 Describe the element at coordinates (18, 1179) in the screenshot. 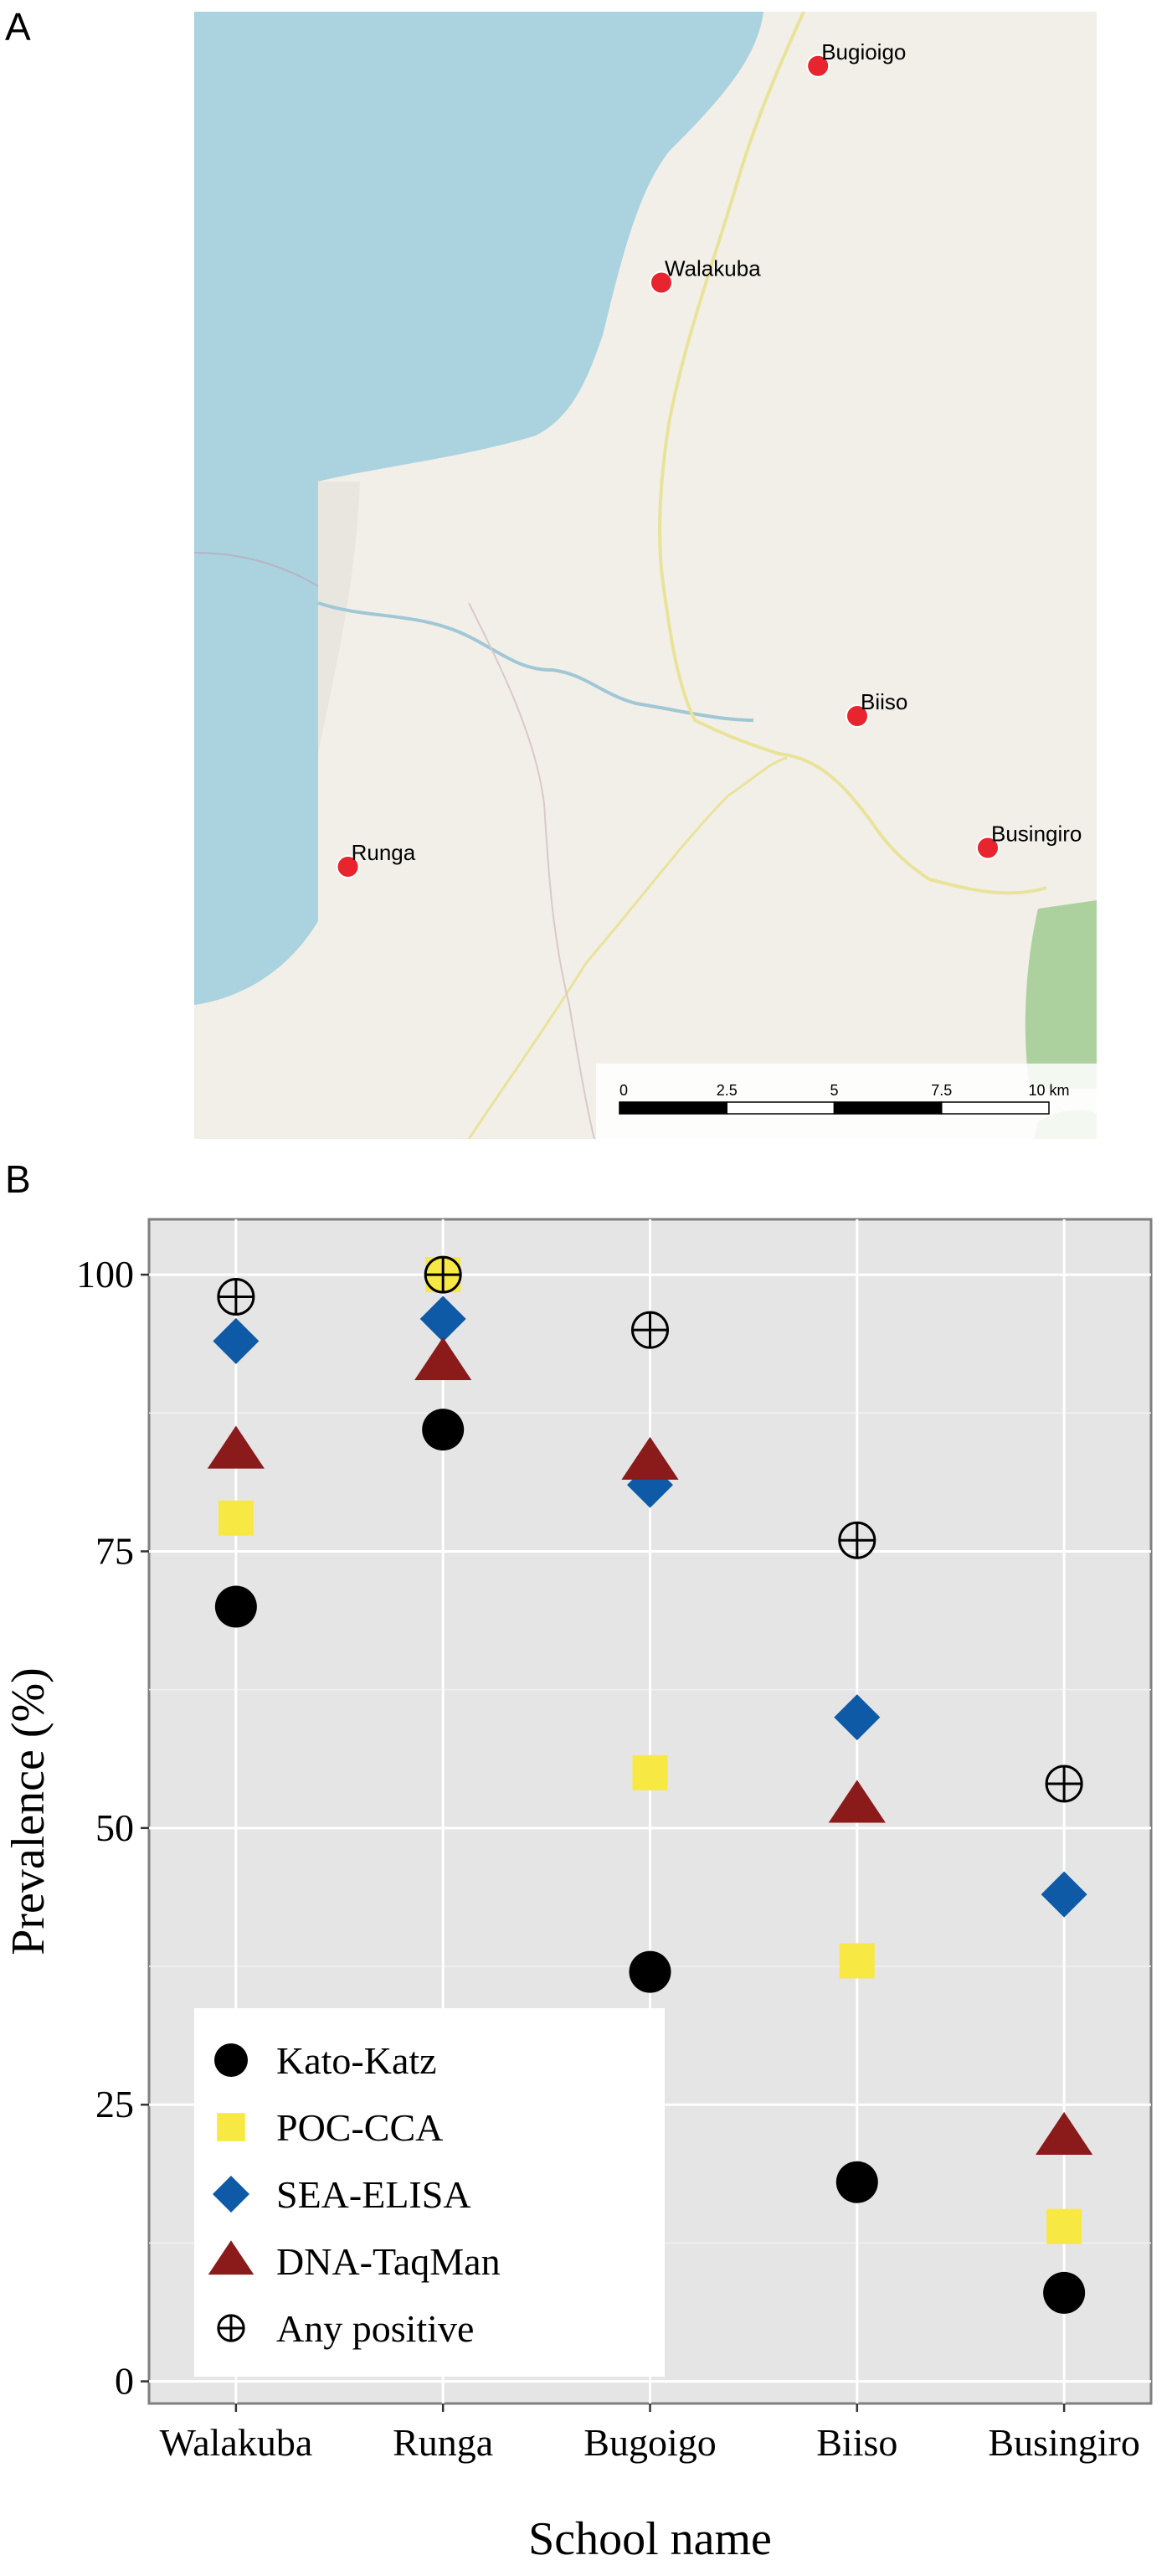

I see `panel-b-letter: B` at that location.